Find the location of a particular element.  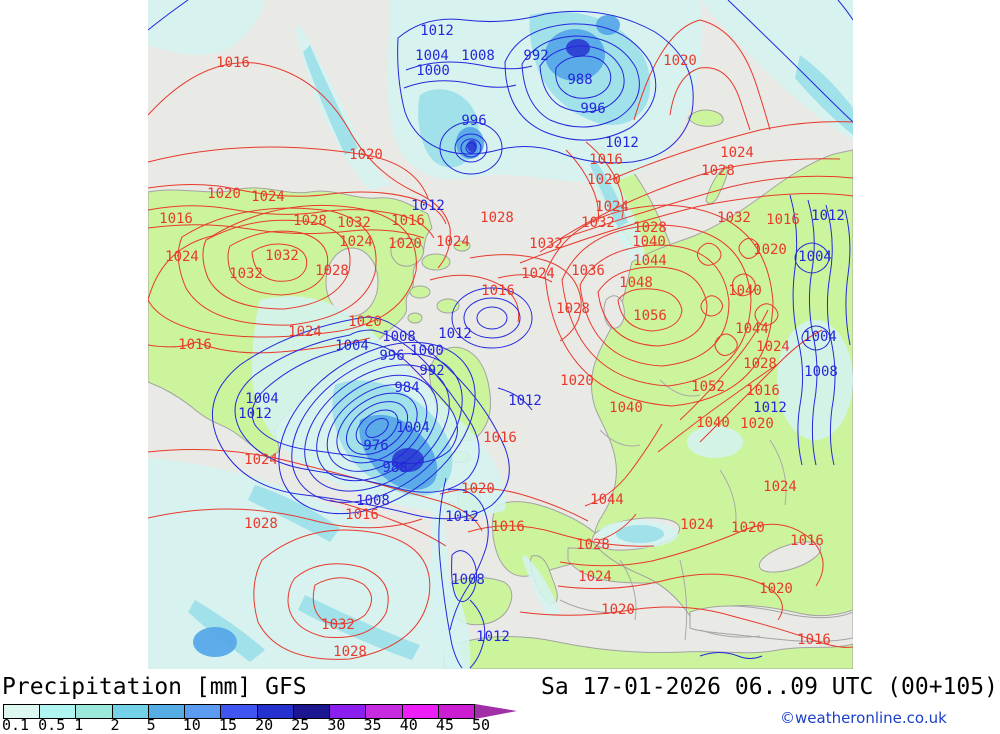

north-africa is located at coordinates (648, 652).